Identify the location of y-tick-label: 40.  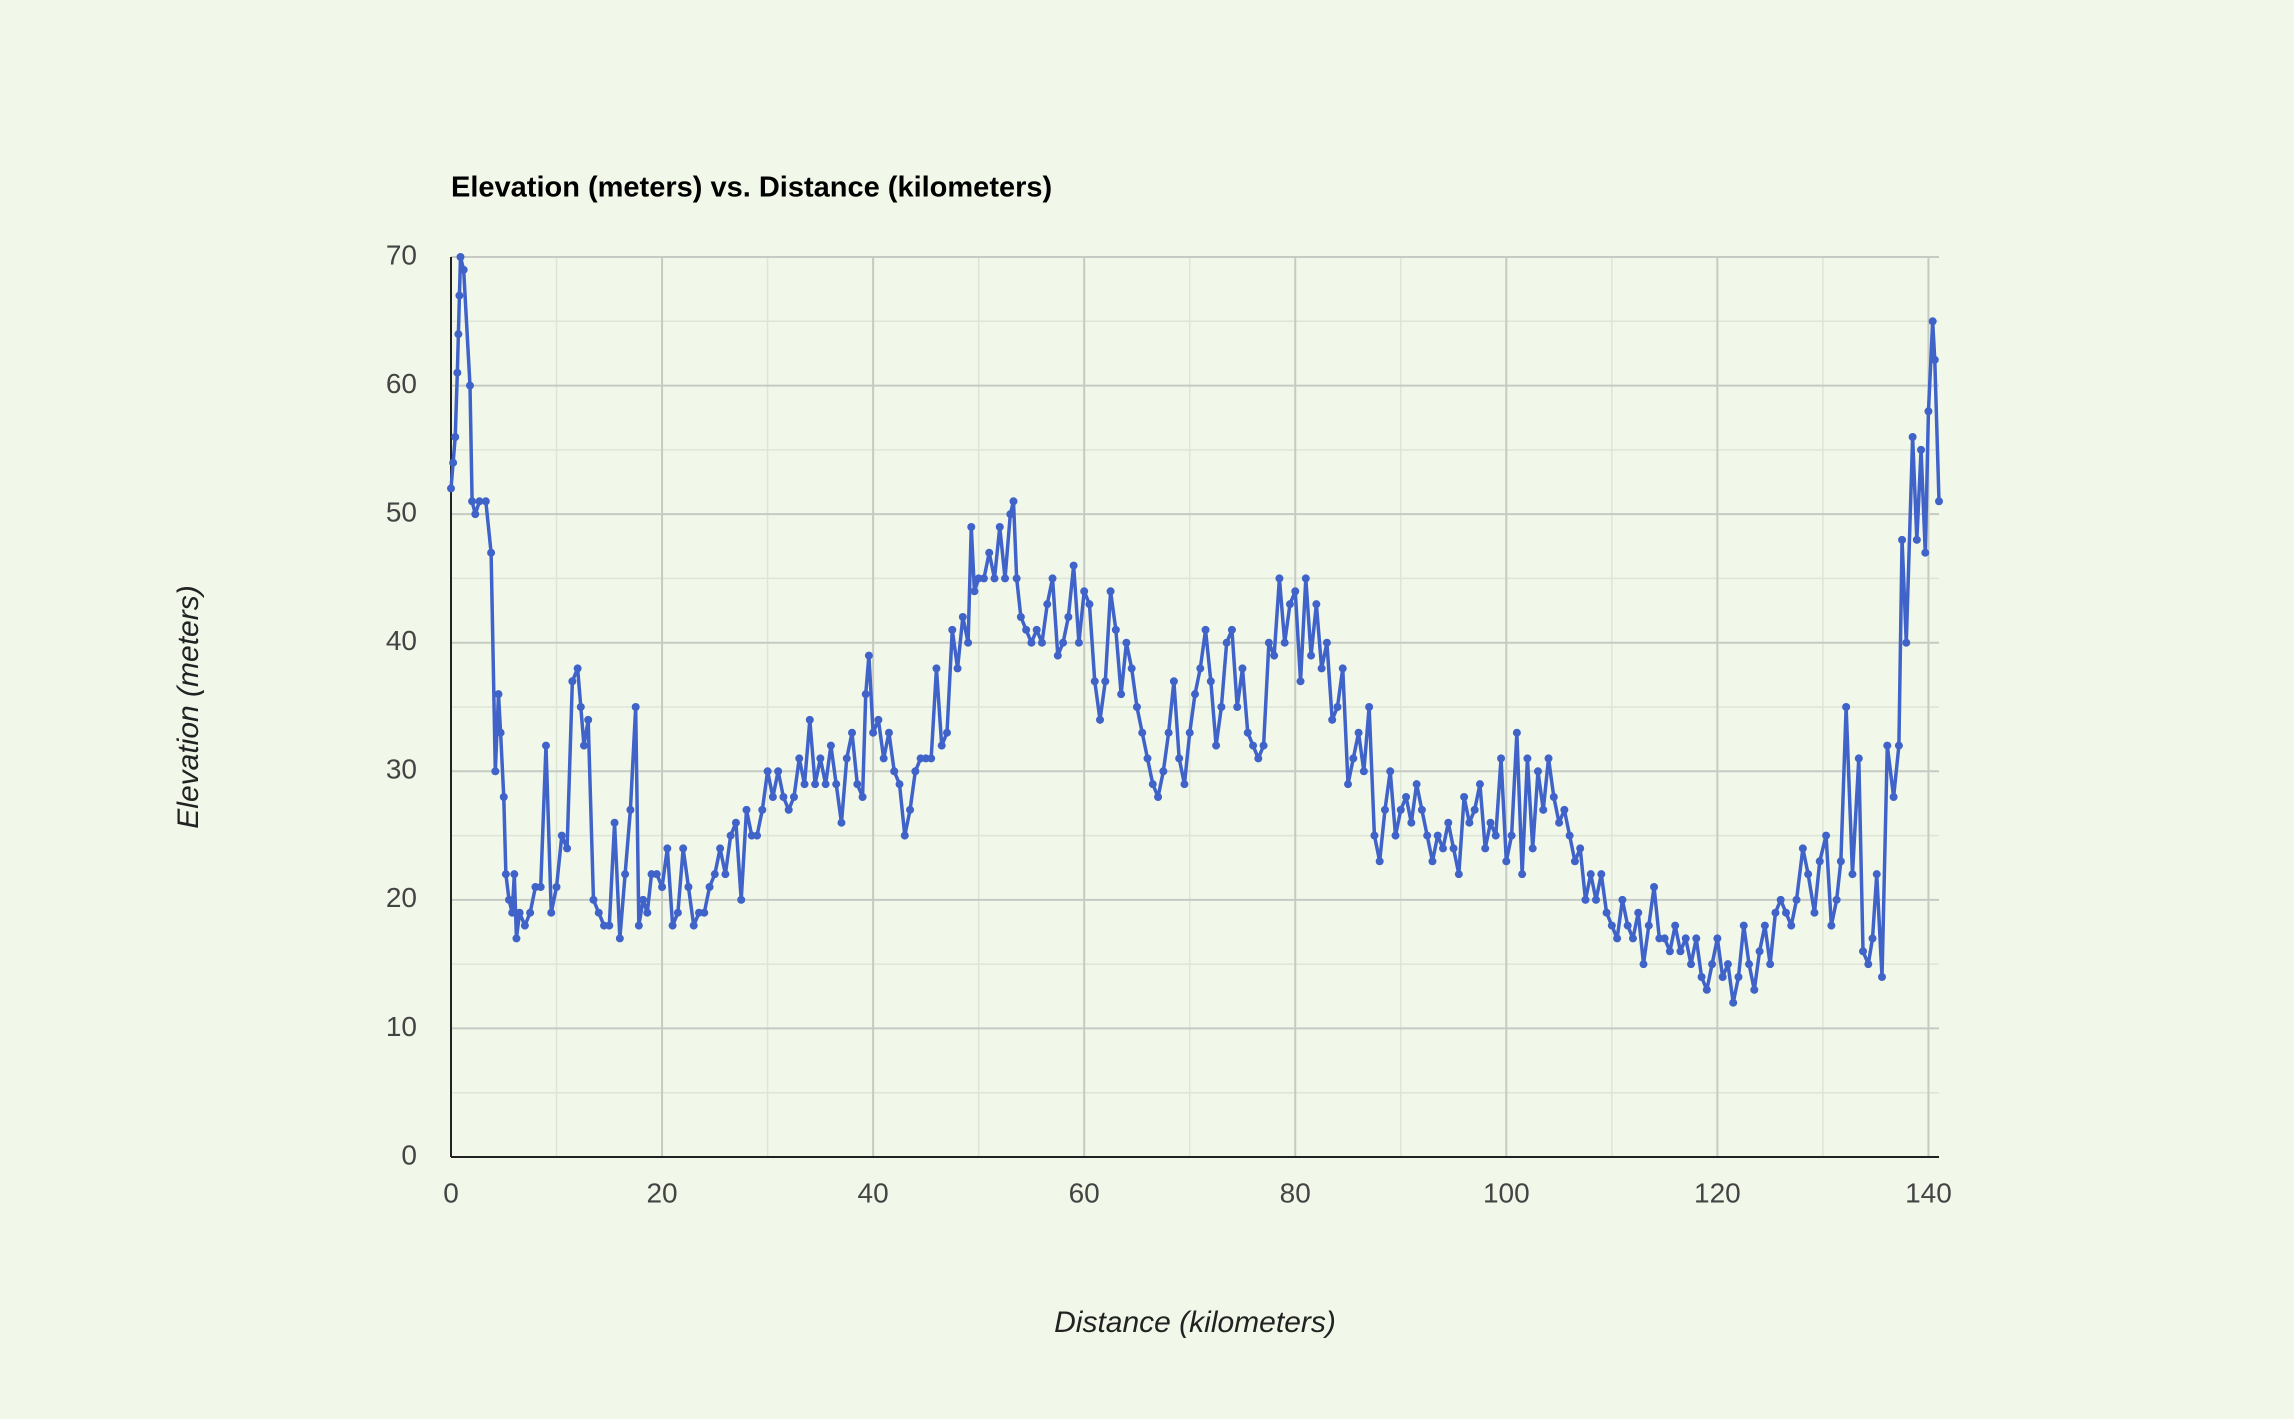
(401, 640).